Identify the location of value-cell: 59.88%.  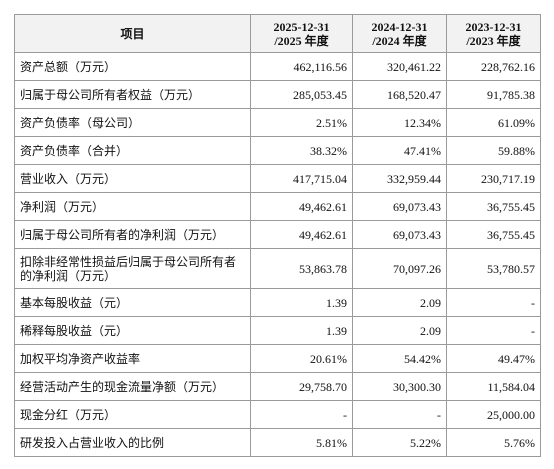
(493, 150).